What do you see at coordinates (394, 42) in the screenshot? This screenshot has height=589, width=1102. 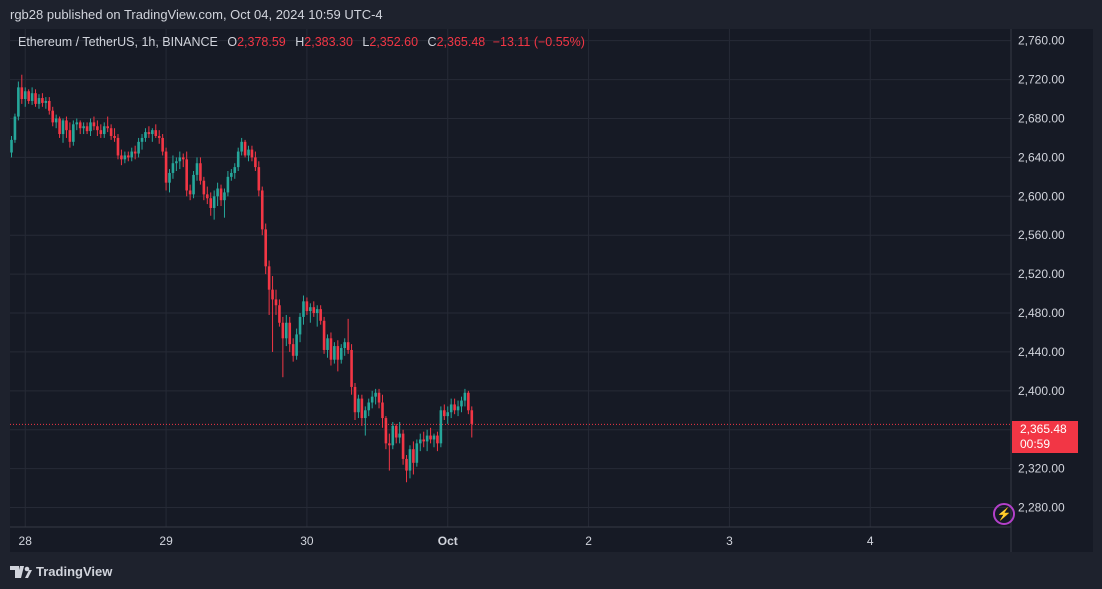 I see `low-value: 2,352.60` at bounding box center [394, 42].